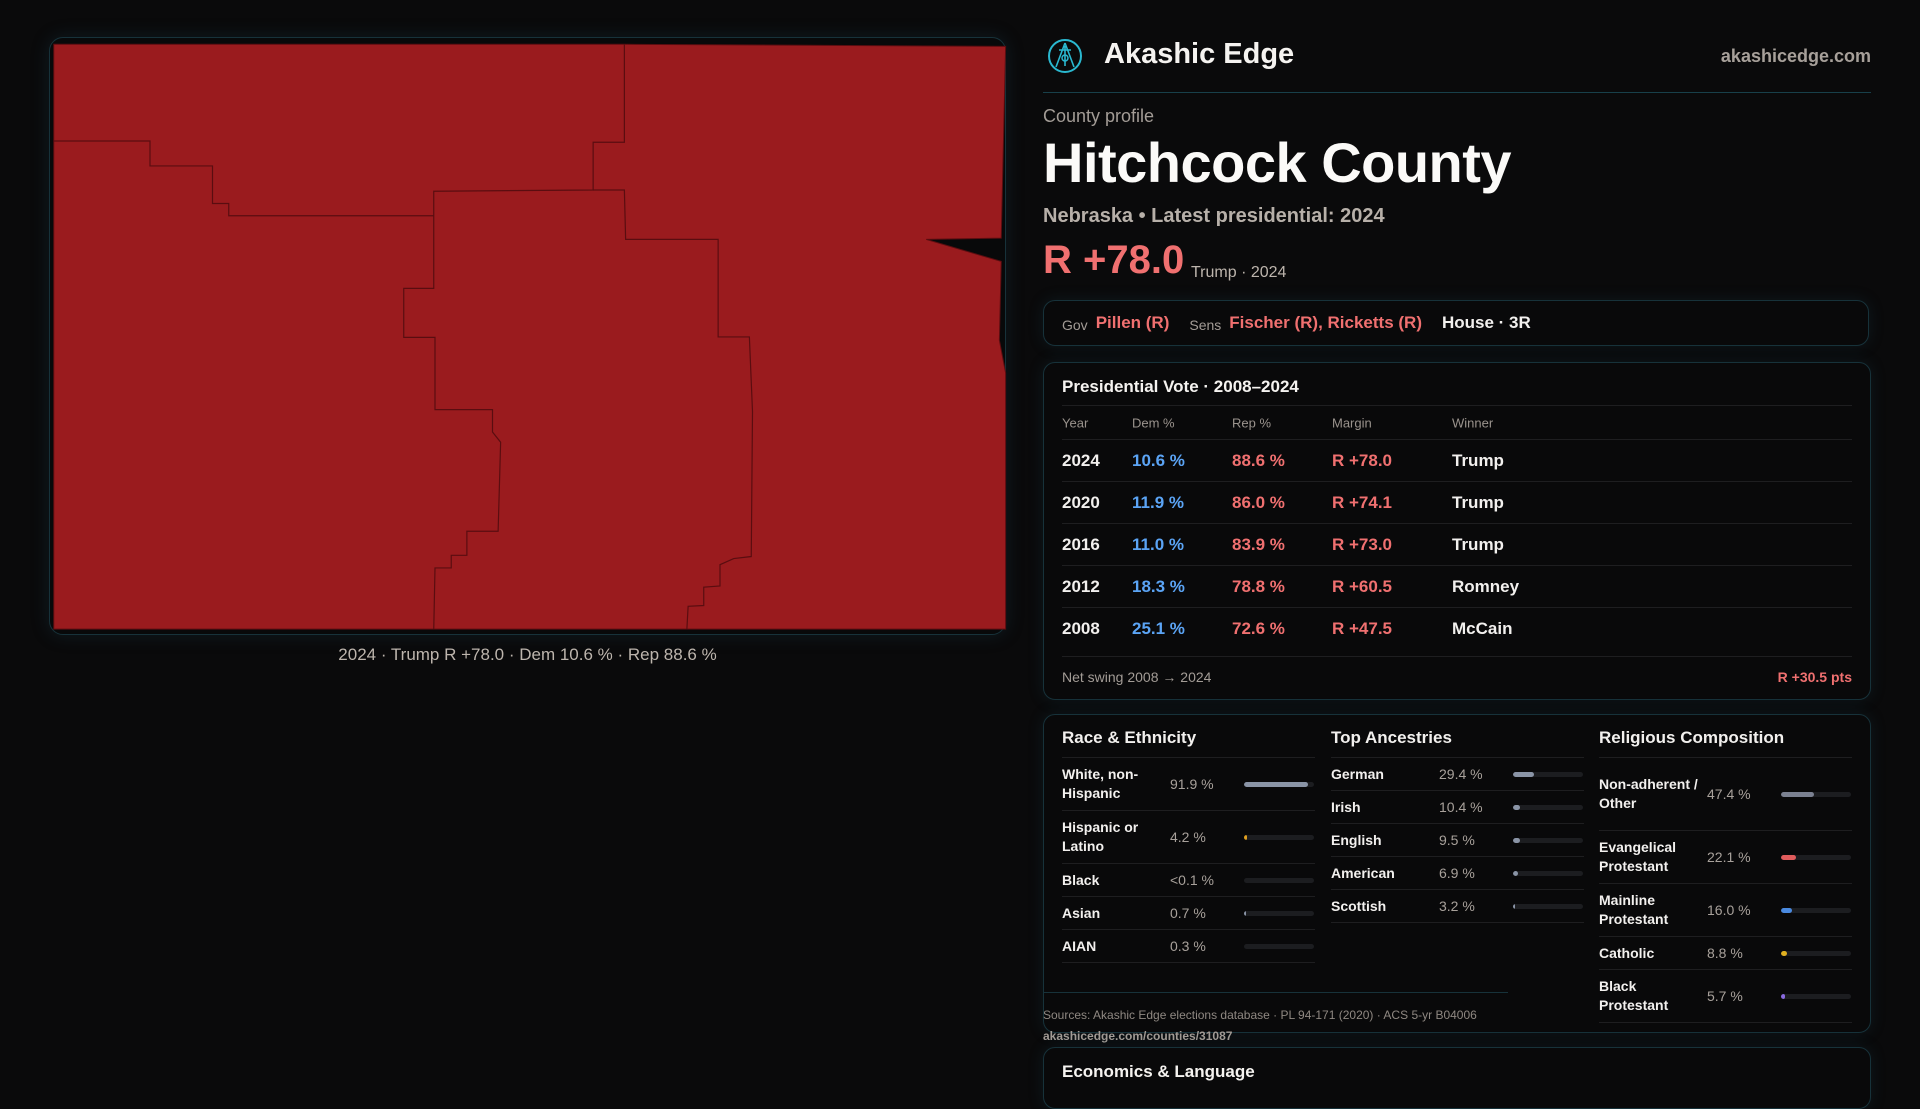  I want to click on row-value: 3.2 %, so click(1457, 906).